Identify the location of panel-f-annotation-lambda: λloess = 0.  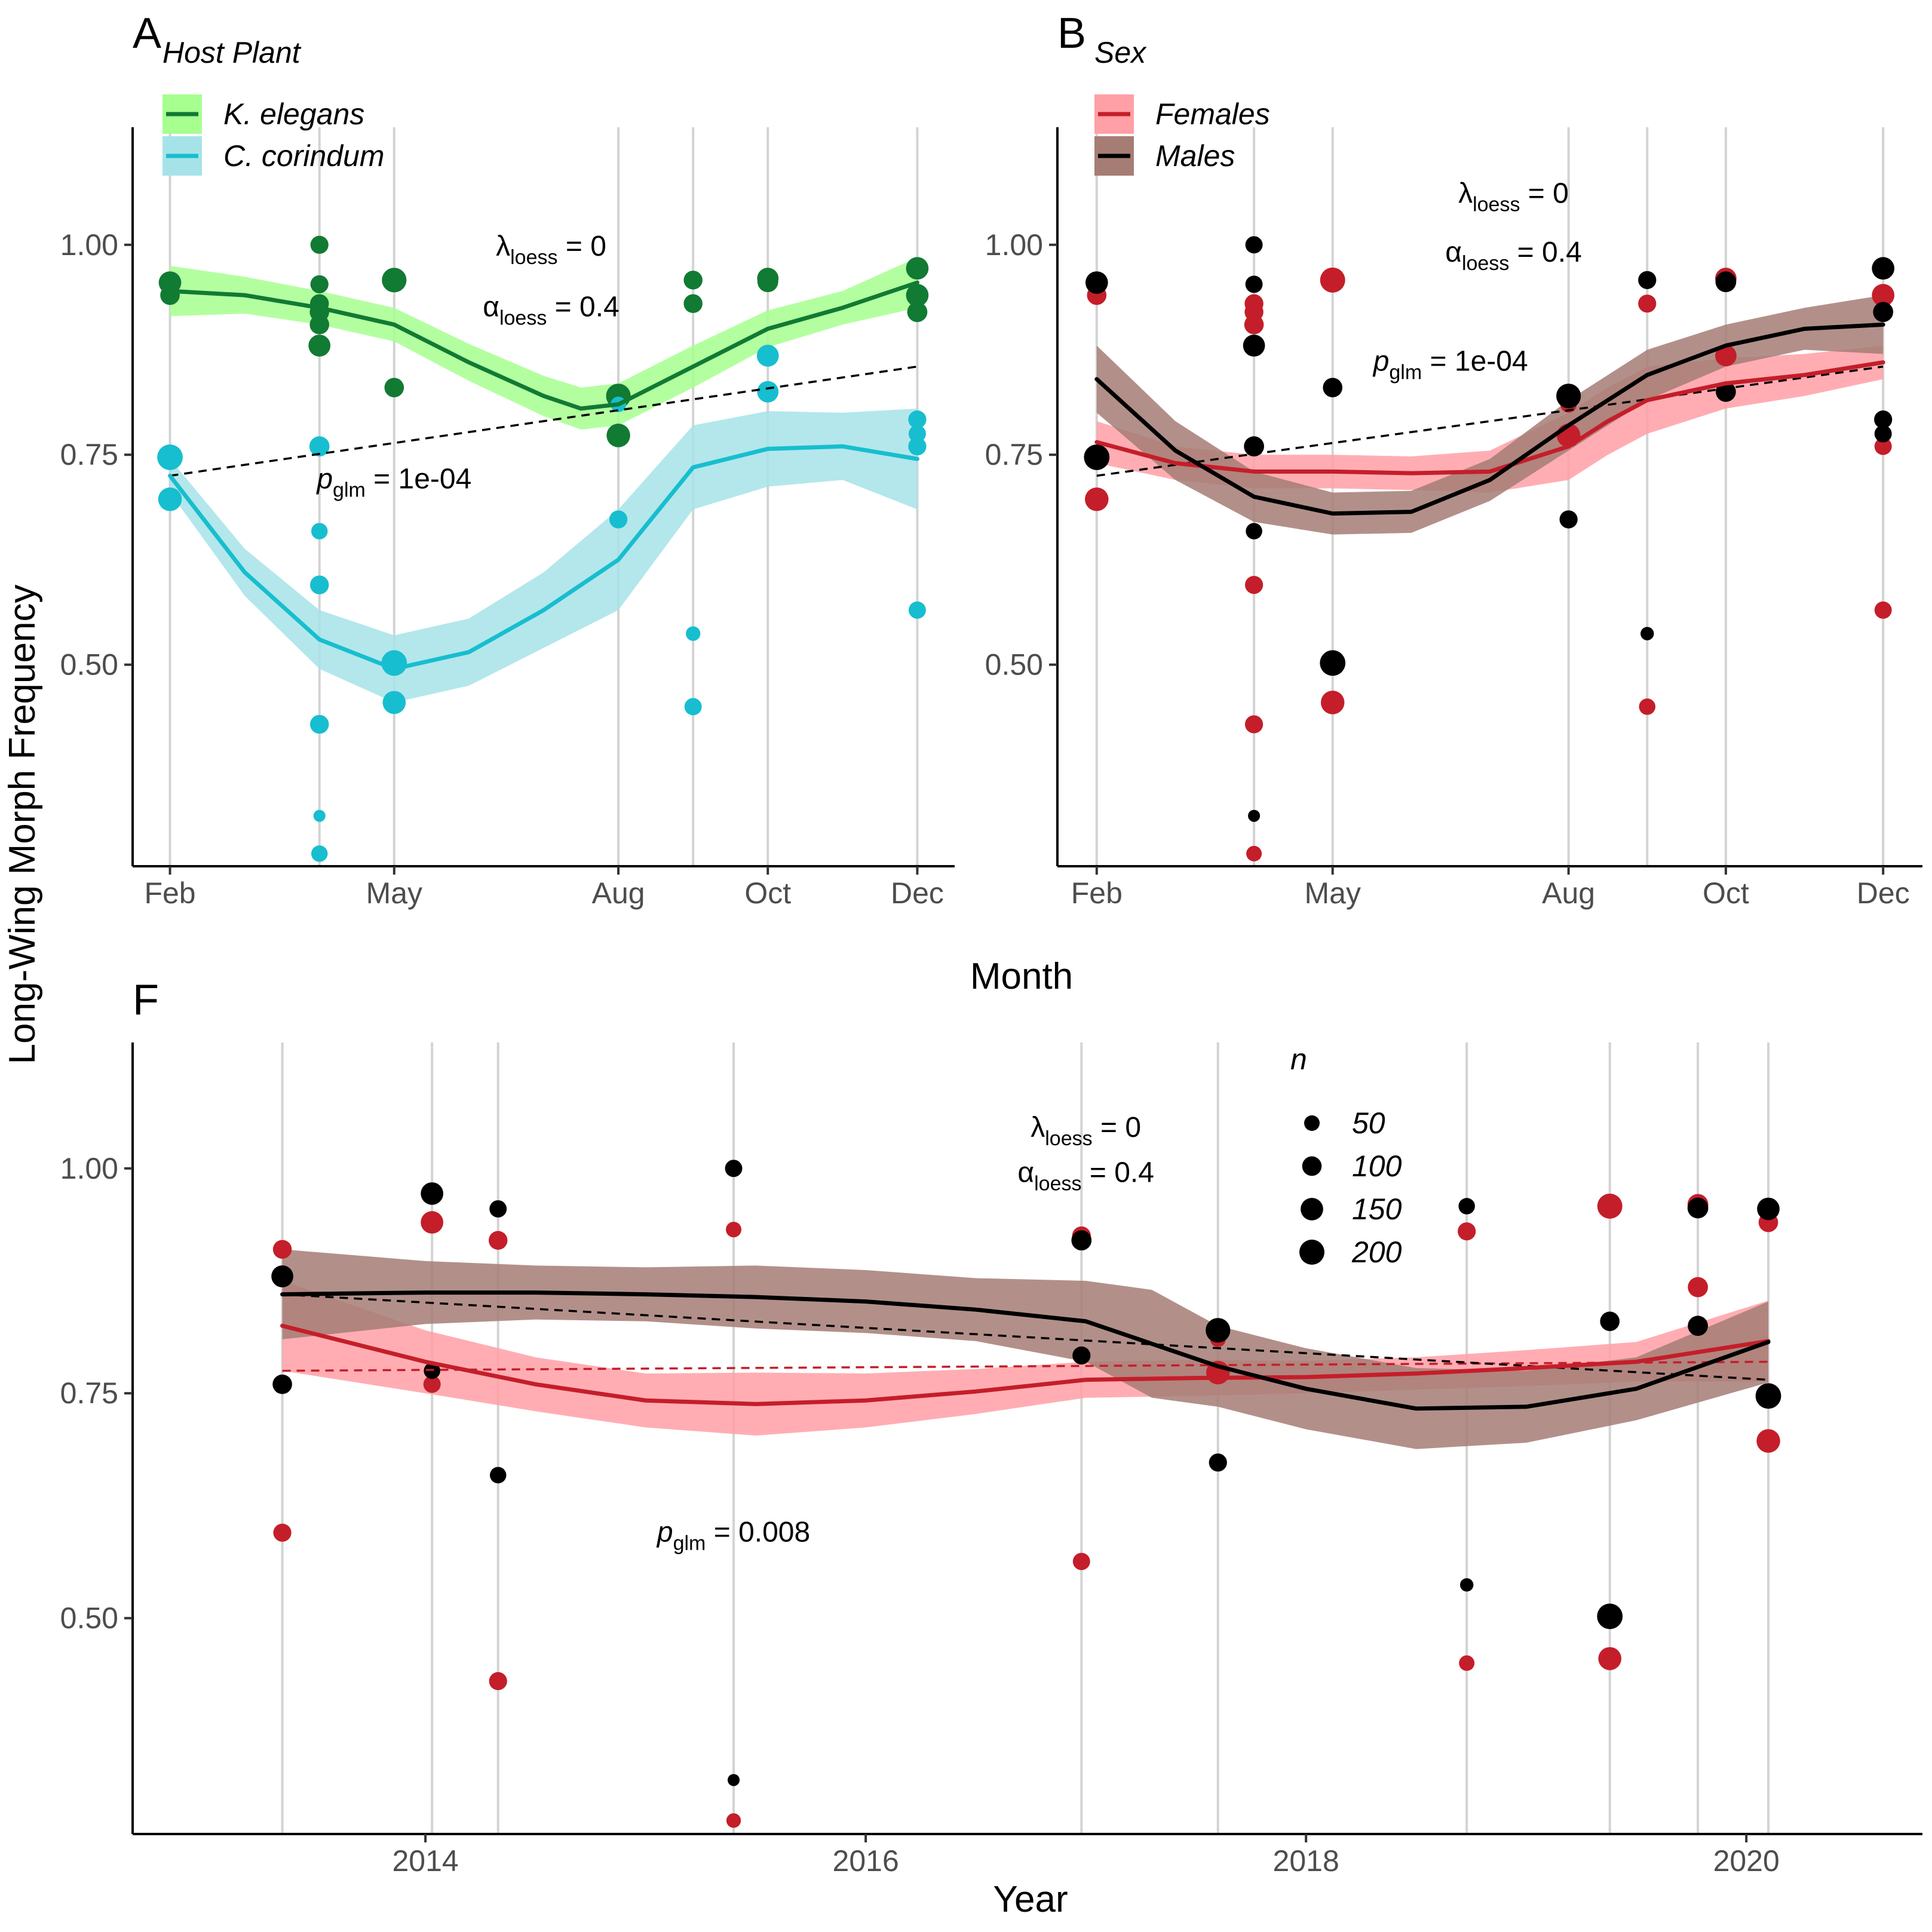
(1086, 1131).